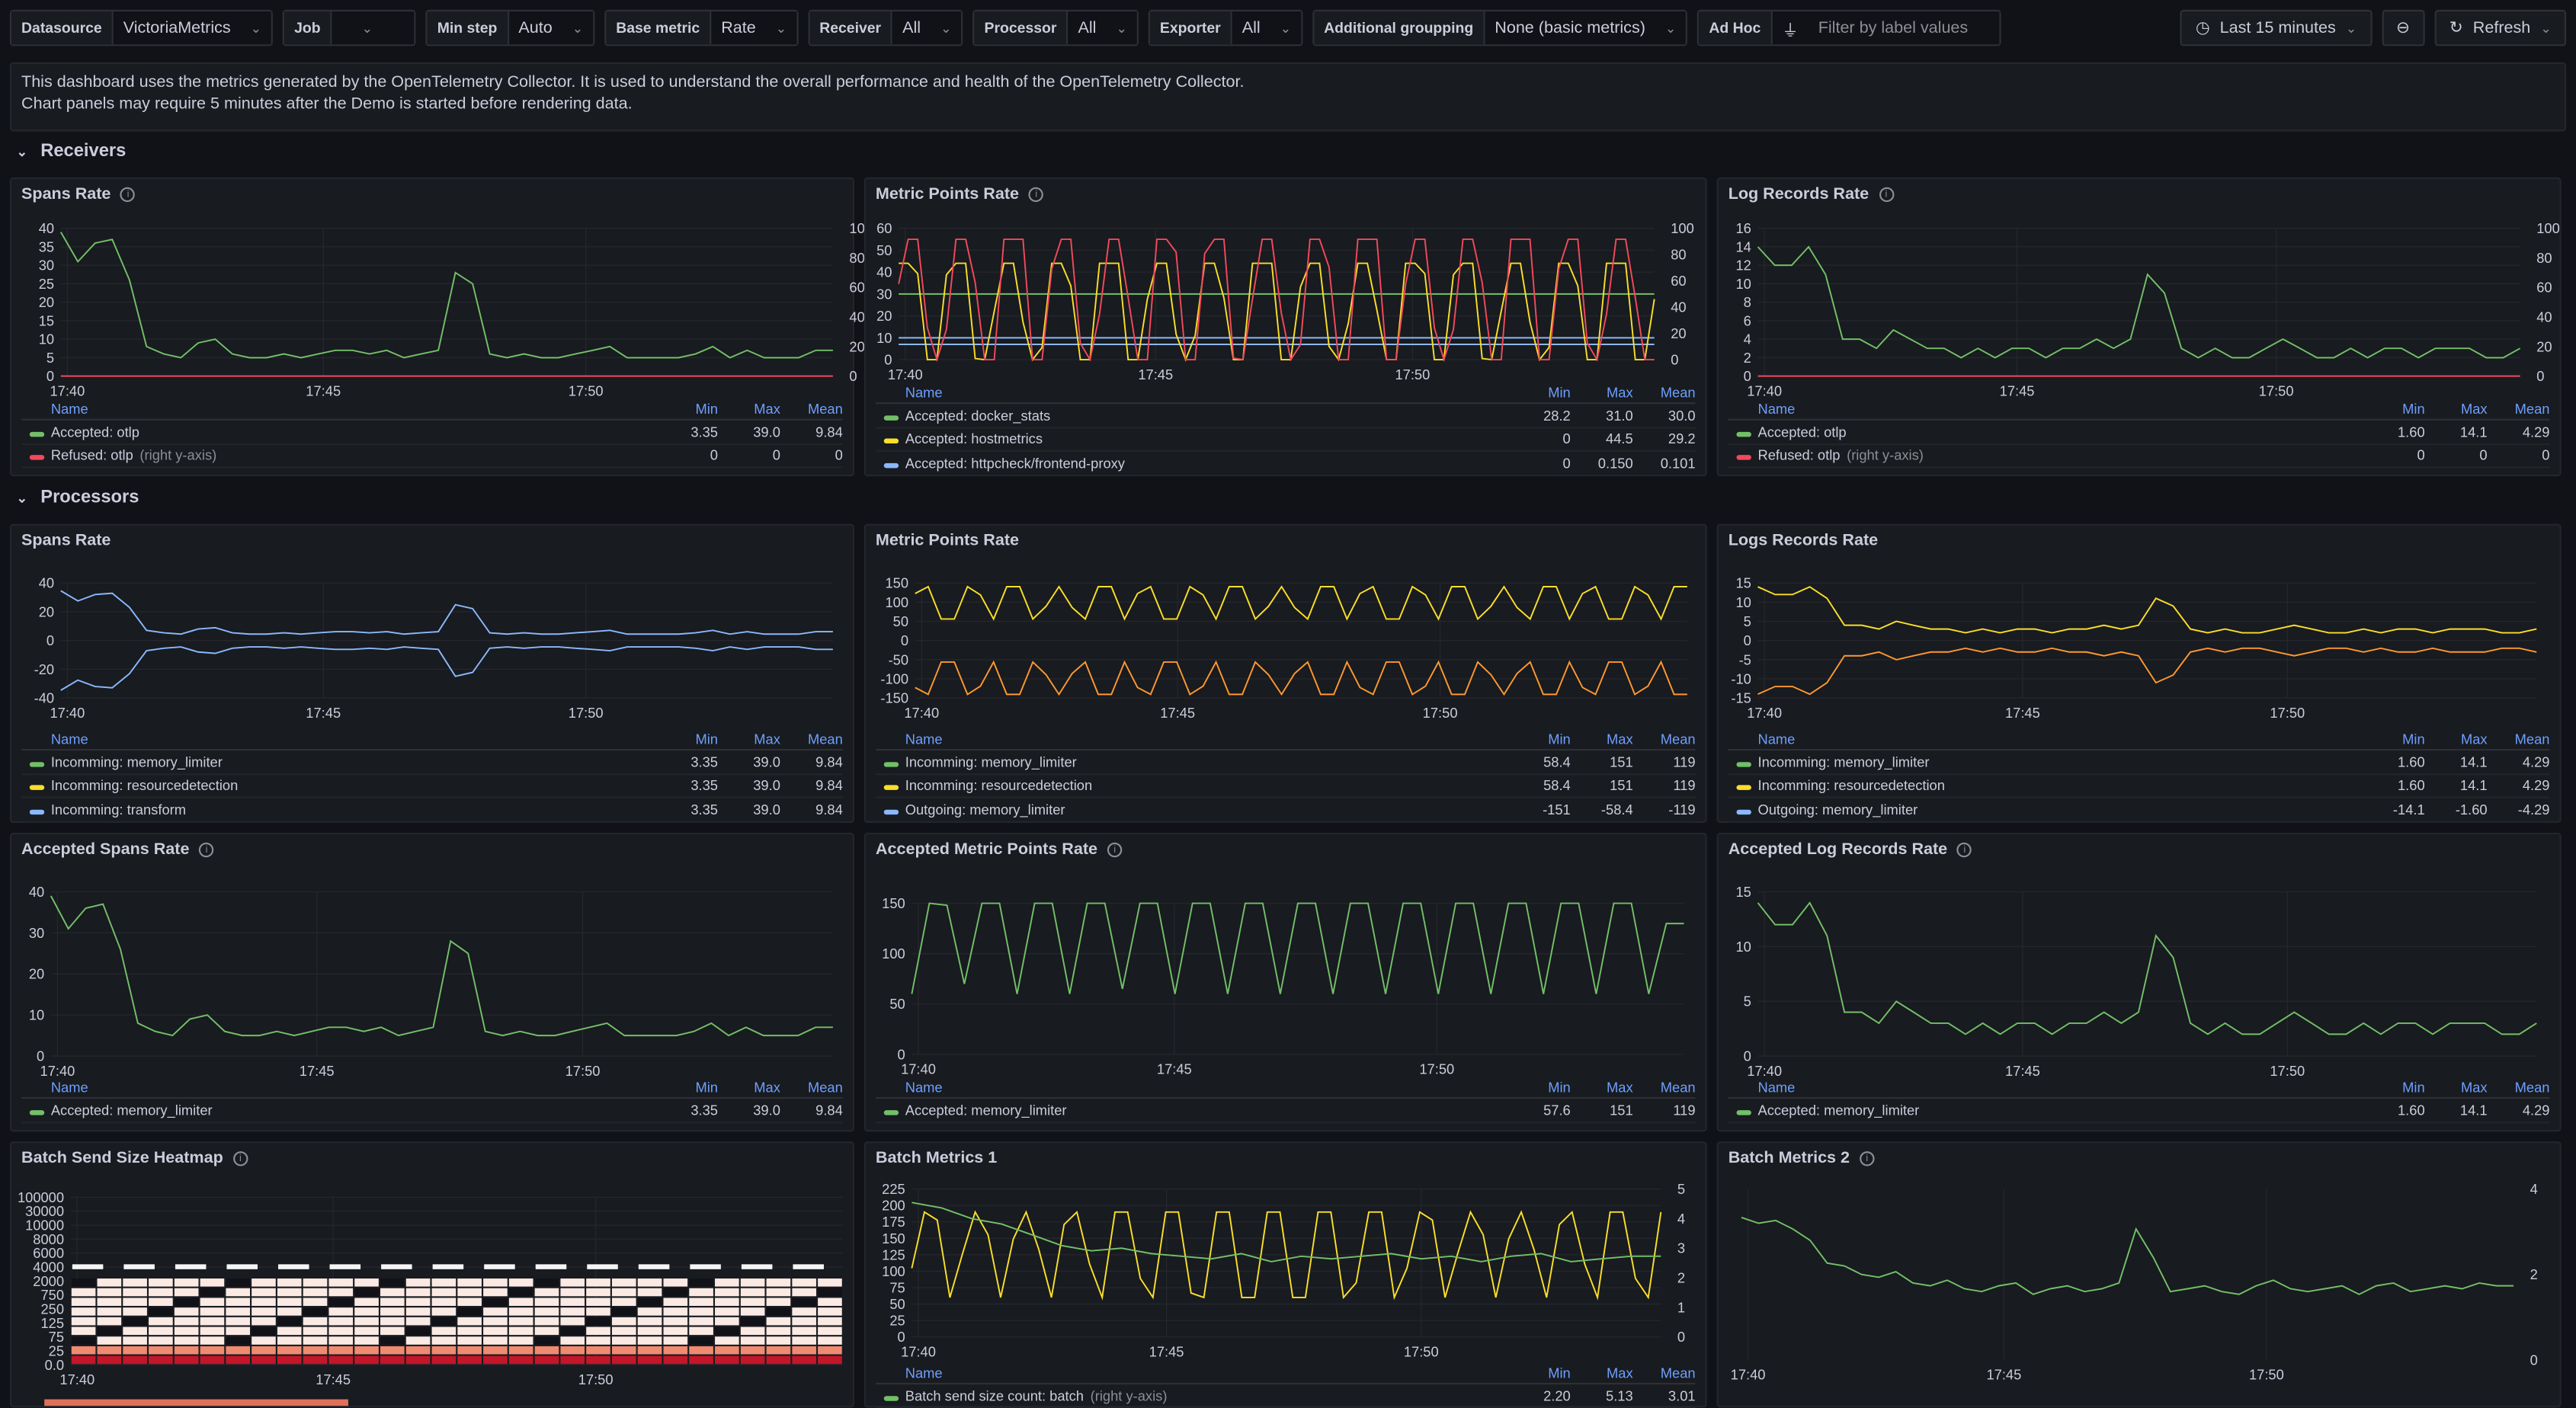  I want to click on legend-item: Incomming: resourcedetection 58.4 151 119, so click(1285, 786).